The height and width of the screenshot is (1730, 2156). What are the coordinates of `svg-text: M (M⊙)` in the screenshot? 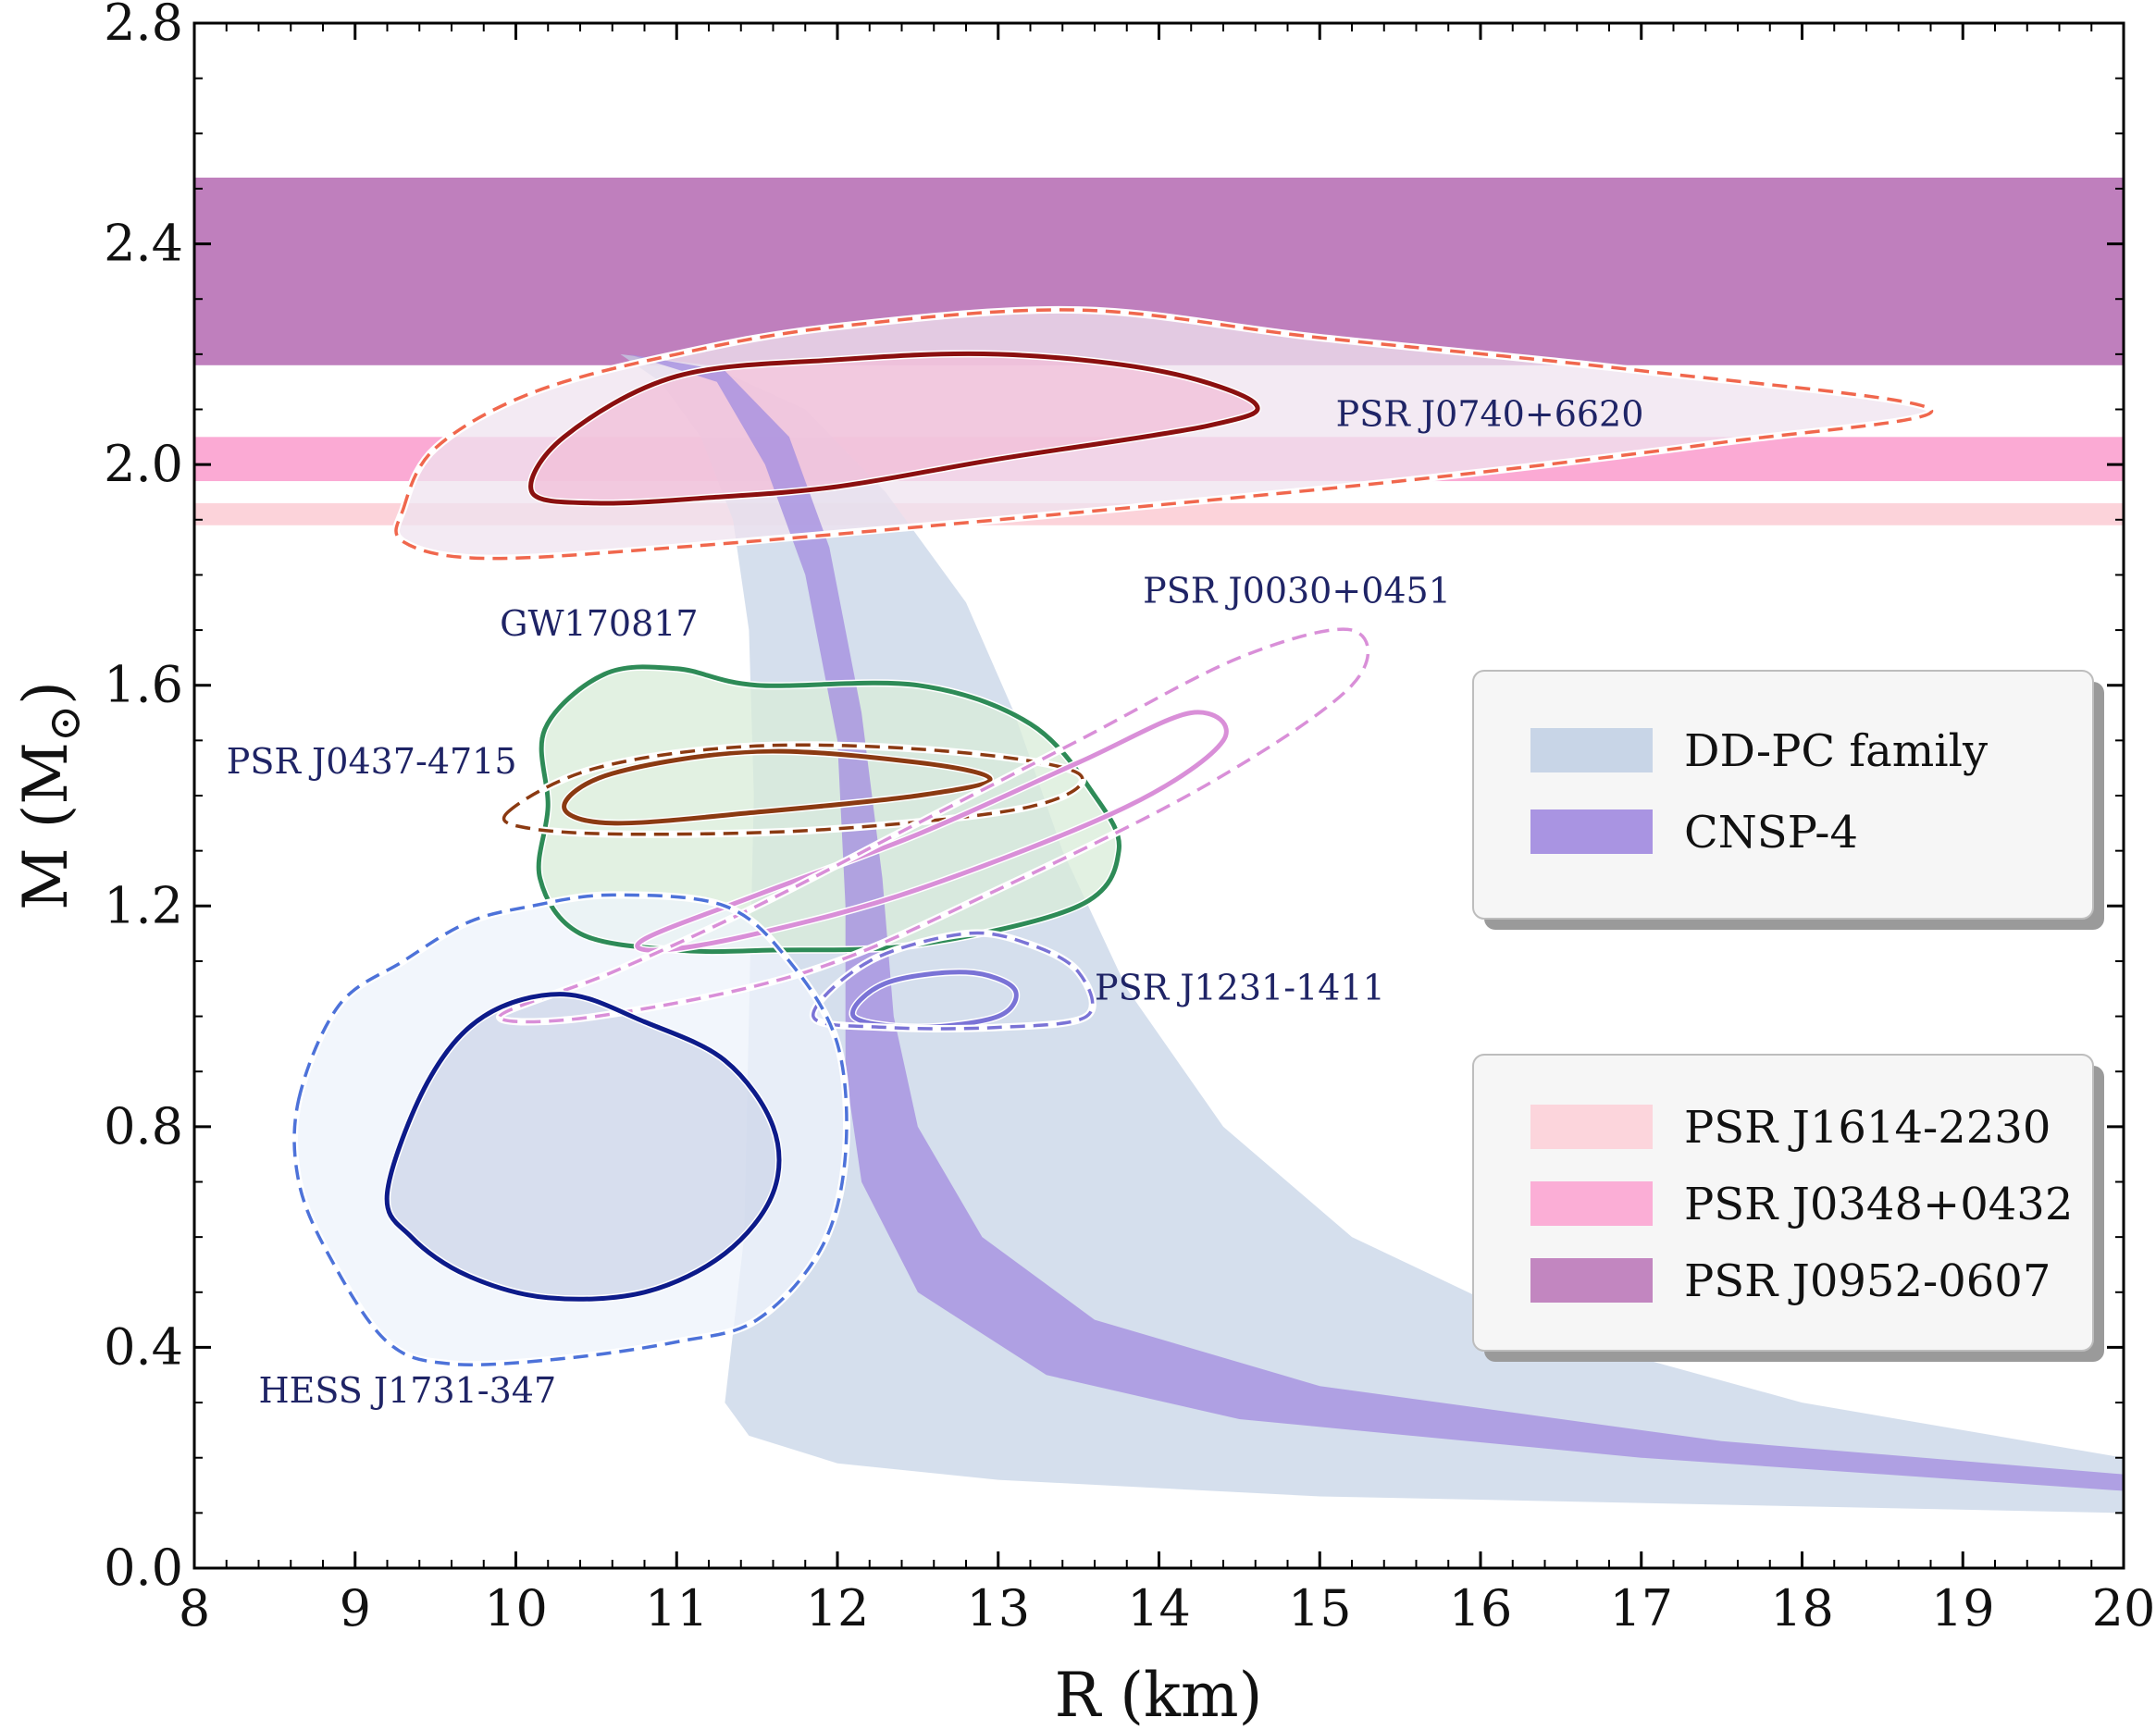 It's located at (50, 796).